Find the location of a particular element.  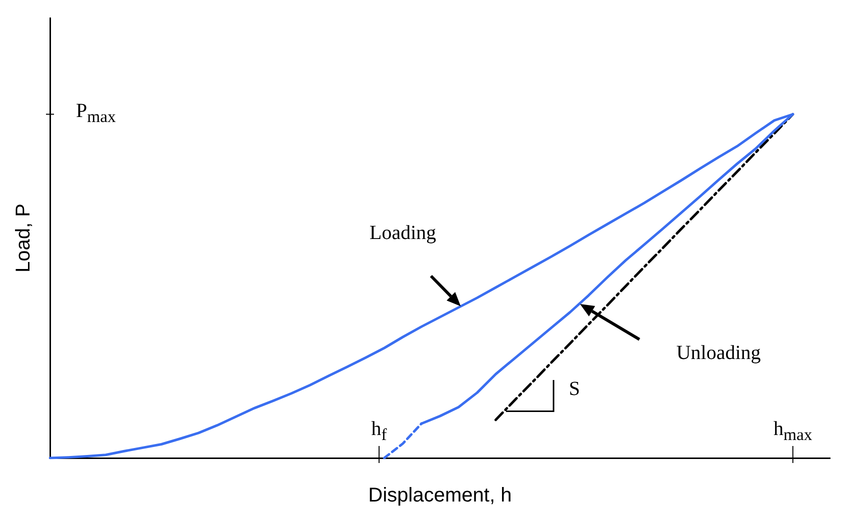

annotation: Unloading is located at coordinates (718, 353).